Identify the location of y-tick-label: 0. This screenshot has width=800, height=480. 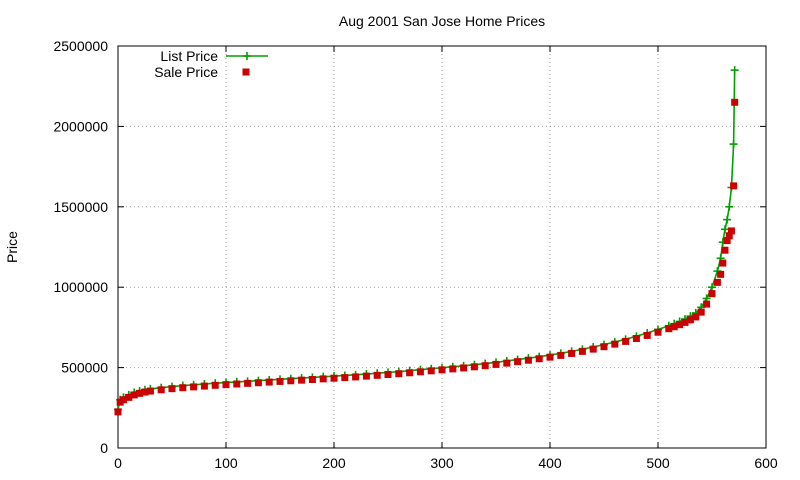
(104, 448).